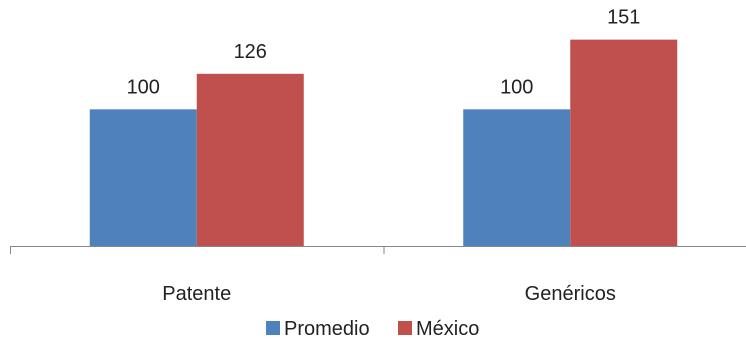 This screenshot has width=746, height=343. I want to click on value-label-méxico-patente: 126, so click(250, 52).